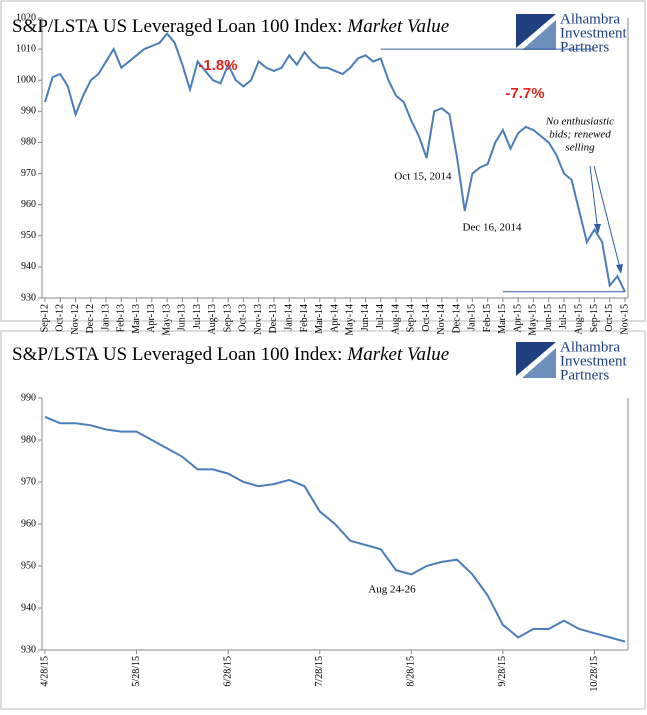 Image resolution: width=647 pixels, height=715 pixels. What do you see at coordinates (151, 318) in the screenshot?
I see `x-tick-label: Apr-13` at bounding box center [151, 318].